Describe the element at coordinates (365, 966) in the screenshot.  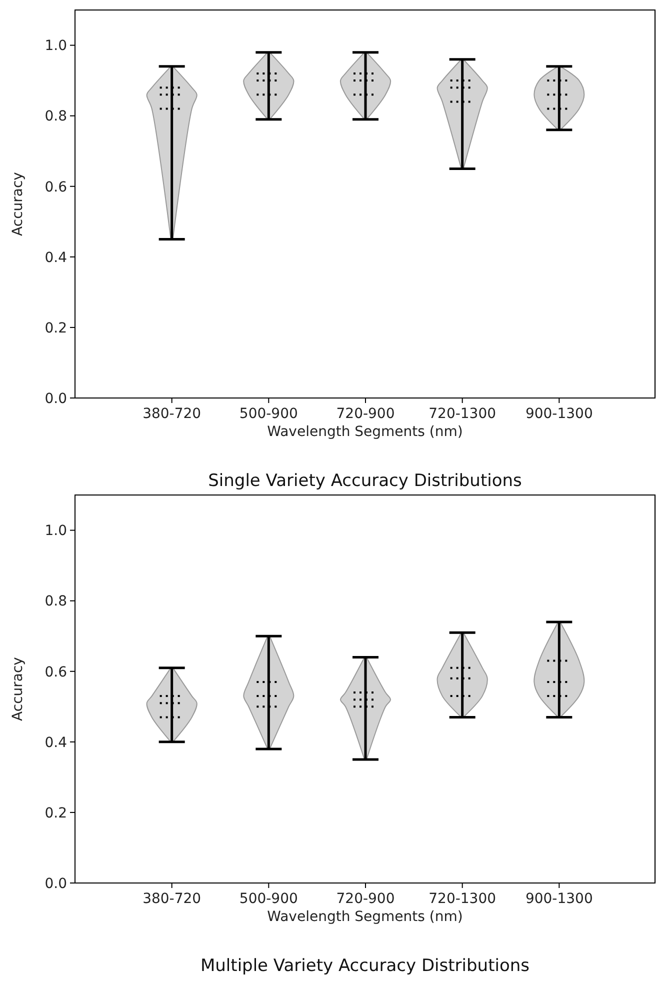
I see `text: Multiple Variety Accuracy Distributions` at that location.